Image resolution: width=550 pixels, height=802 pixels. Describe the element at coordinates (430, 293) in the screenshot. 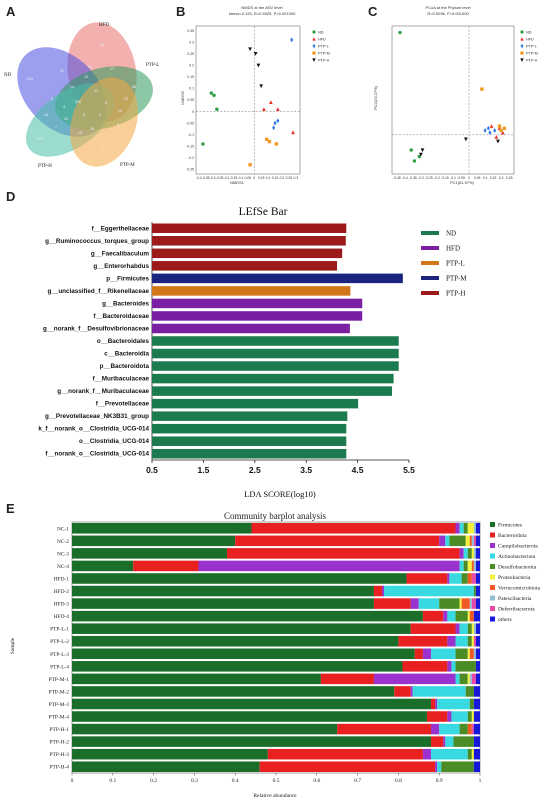

I see `lefse-legend-swatch` at that location.